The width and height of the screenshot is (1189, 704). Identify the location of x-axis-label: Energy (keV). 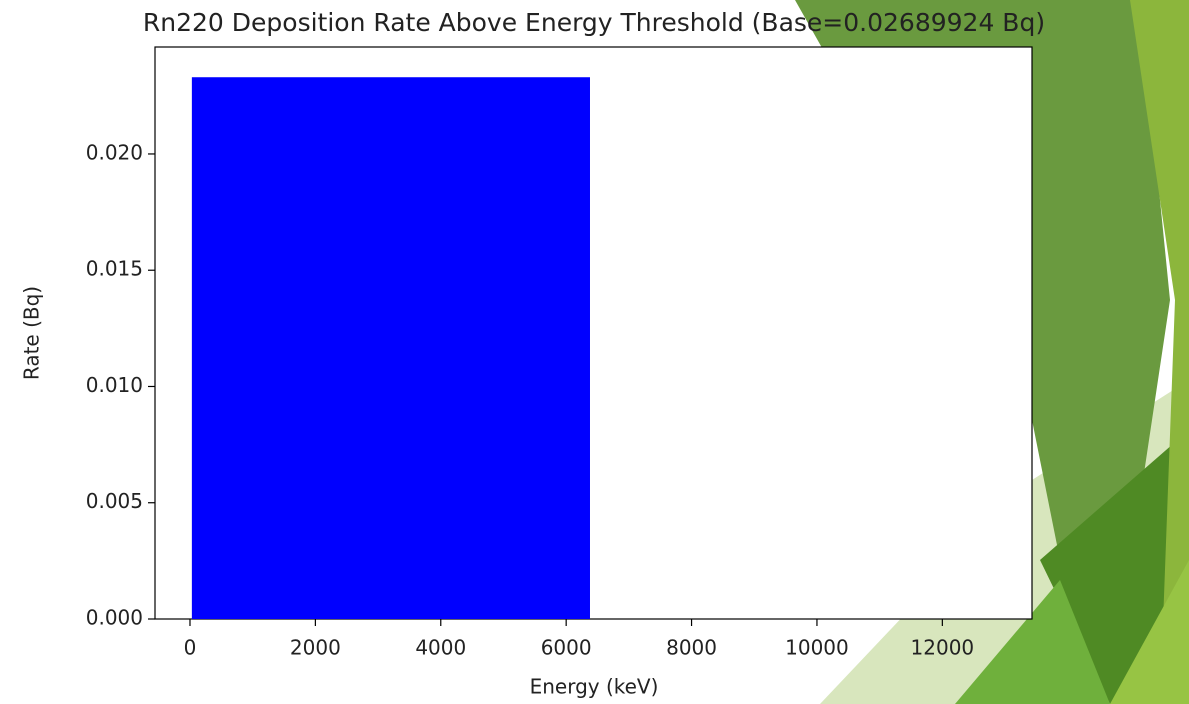
(594, 687).